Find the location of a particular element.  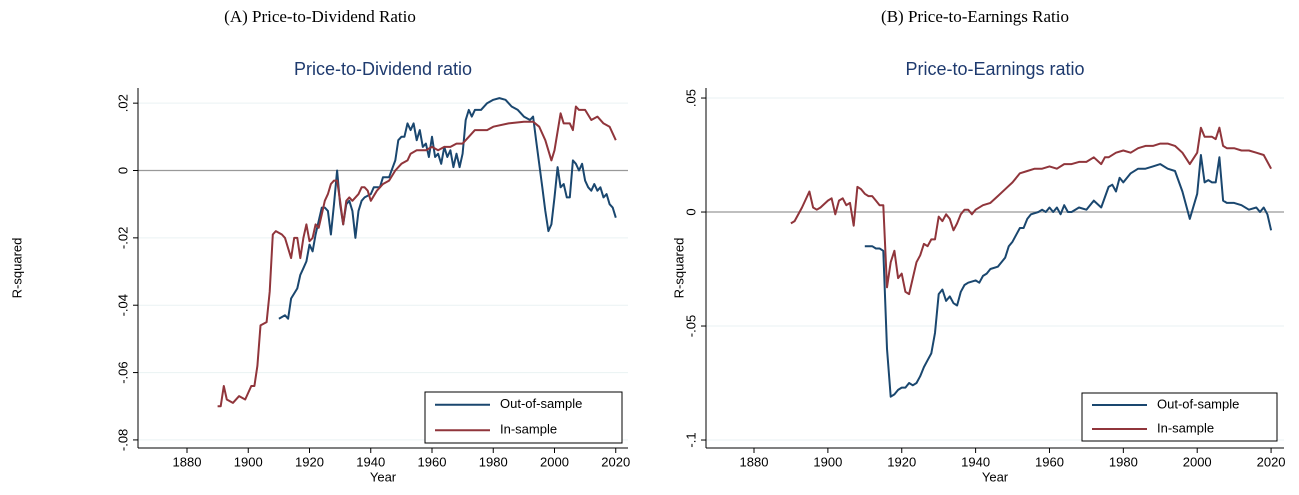

y-tick-label: -.05 is located at coordinates (690, 326).